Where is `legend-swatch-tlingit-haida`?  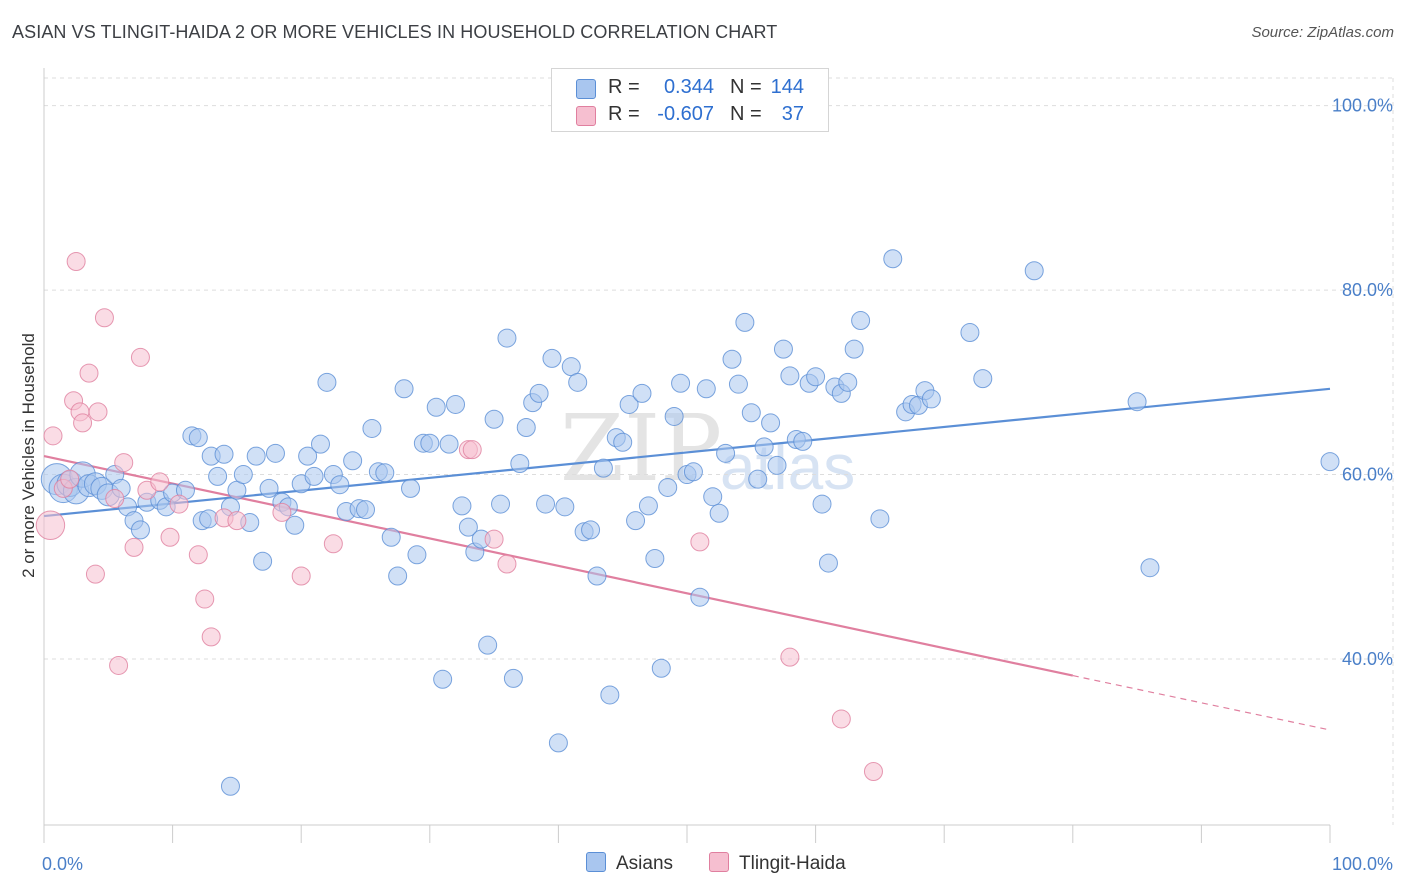
legend-swatch-tlingit-haida is located at coordinates (586, 116).